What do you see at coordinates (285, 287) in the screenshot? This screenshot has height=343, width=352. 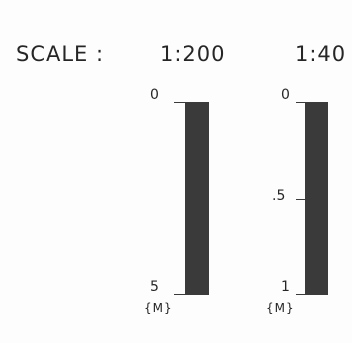 I see `scale-bar-1-40-bottom-label: 1` at bounding box center [285, 287].